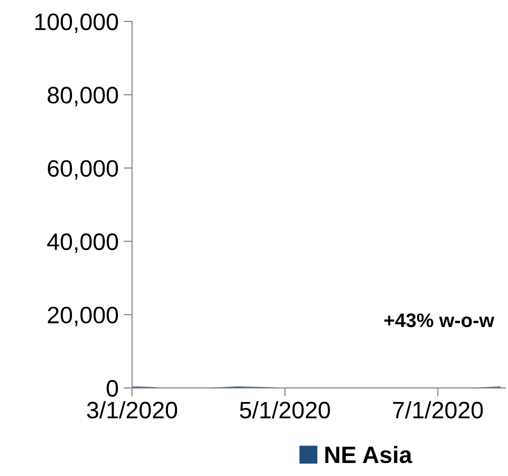 The height and width of the screenshot is (476, 508). Describe the element at coordinates (438, 409) in the screenshot. I see `x-tick-label: 7/1/2020` at that location.